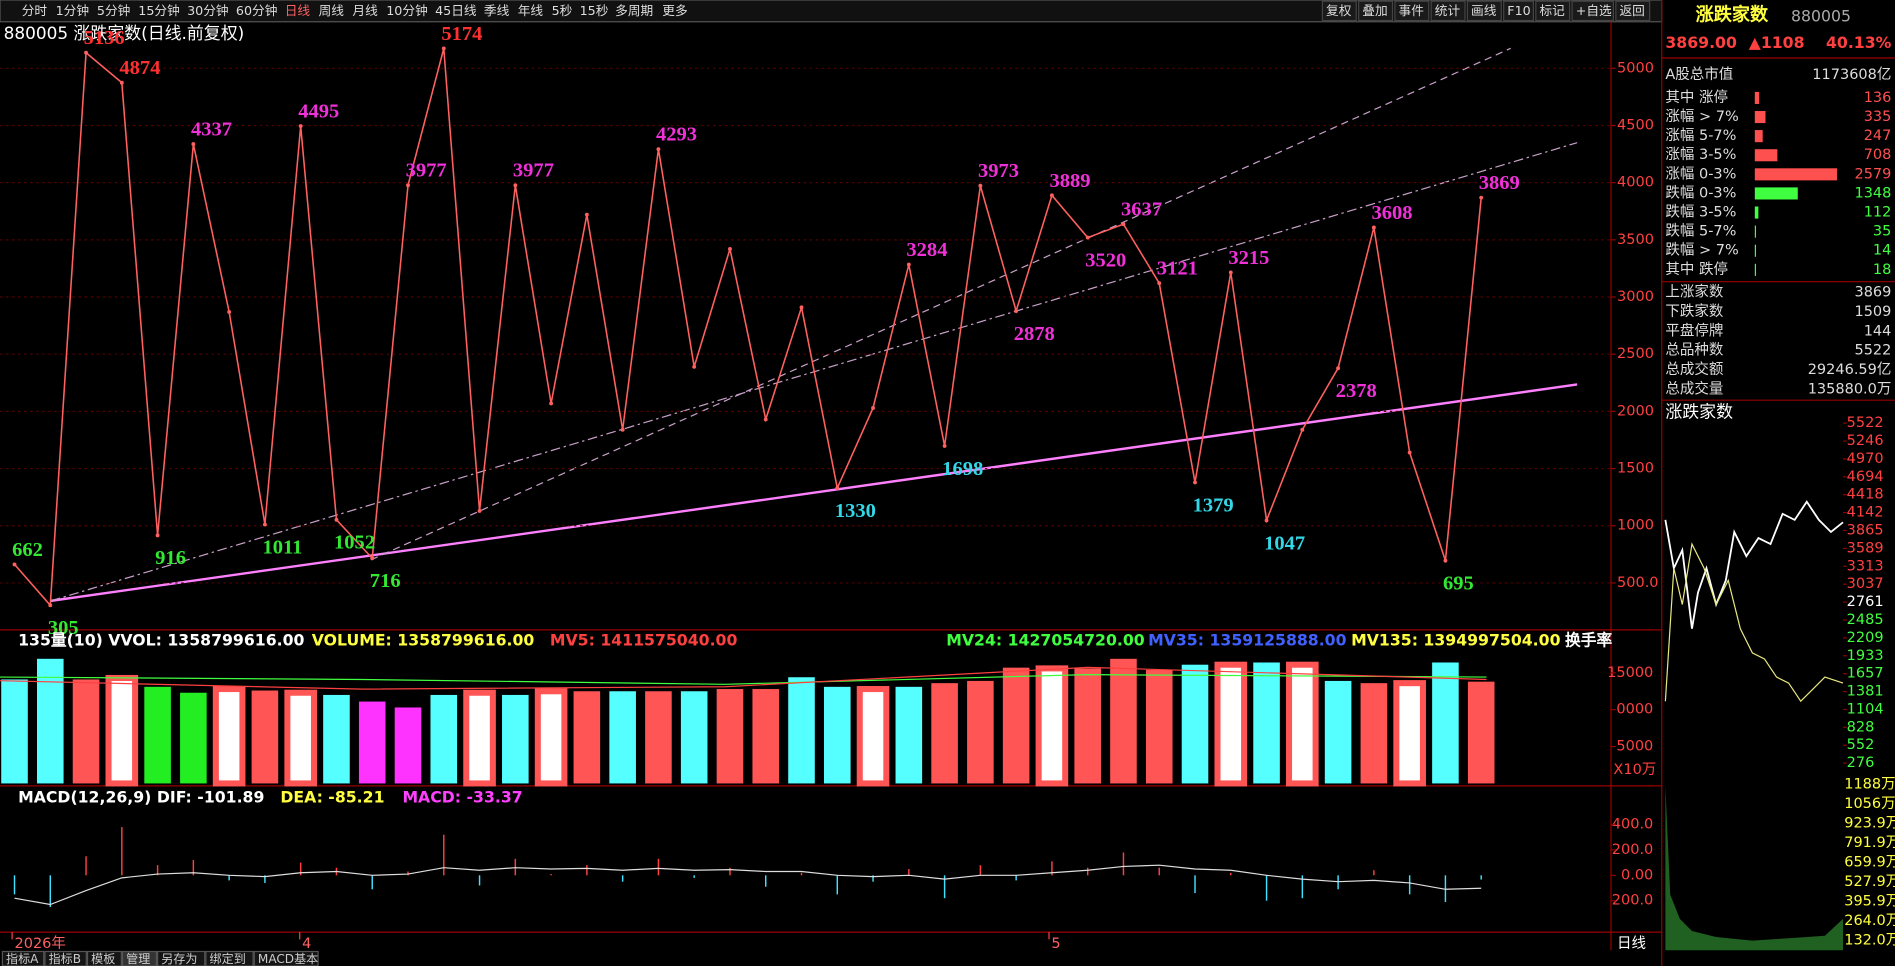  What do you see at coordinates (257, 10) in the screenshot?
I see `toolbar-item: 60分钟` at bounding box center [257, 10].